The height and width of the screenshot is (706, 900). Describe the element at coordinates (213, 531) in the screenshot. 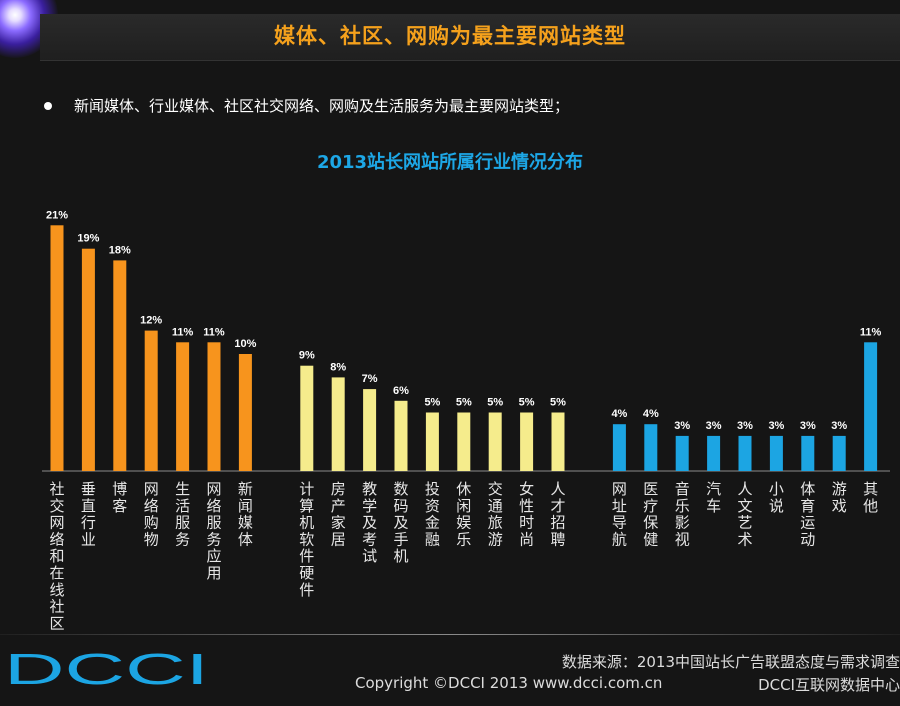

I see `category-label-6: 网络服务应用` at that location.